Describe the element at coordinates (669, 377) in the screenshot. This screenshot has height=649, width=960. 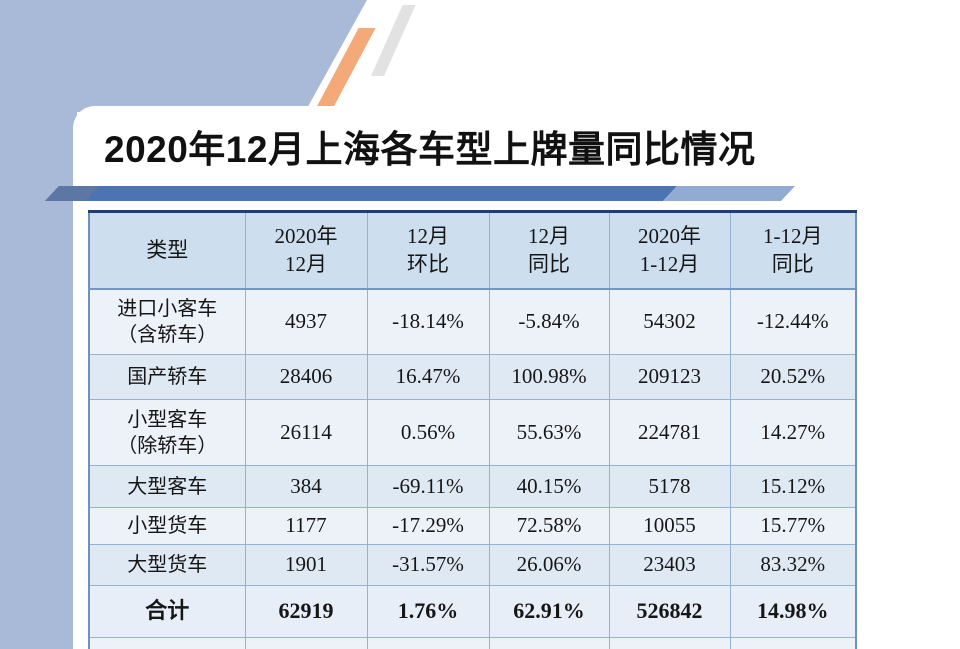
I see `table-cell: 209123` at that location.